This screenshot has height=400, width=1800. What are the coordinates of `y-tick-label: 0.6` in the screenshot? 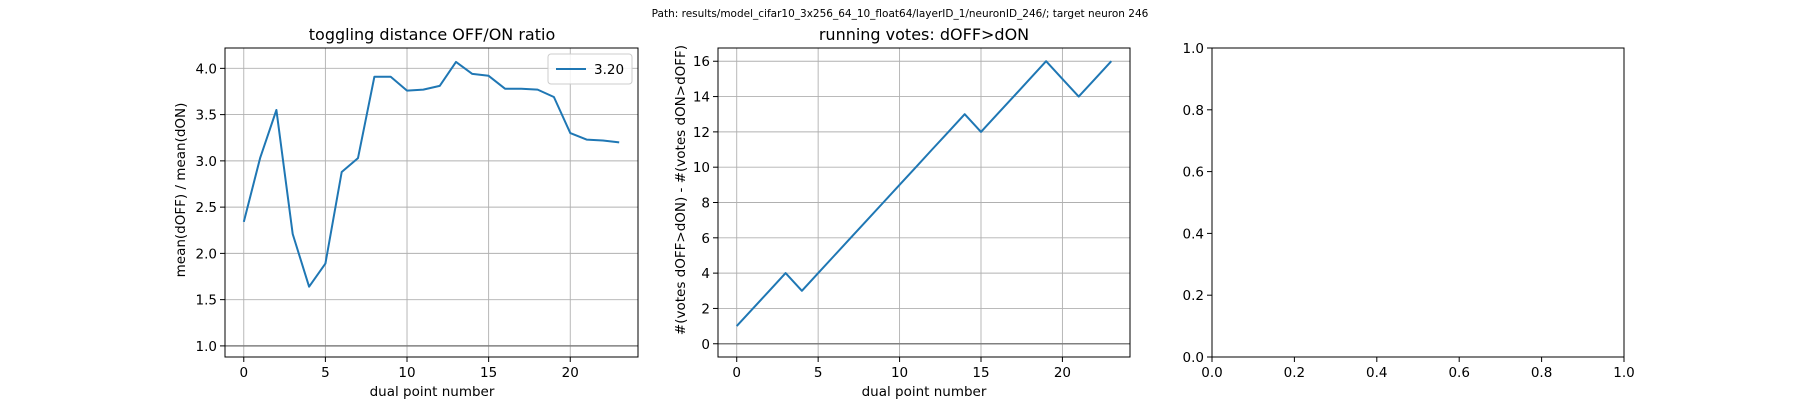 It's located at (1193, 173).